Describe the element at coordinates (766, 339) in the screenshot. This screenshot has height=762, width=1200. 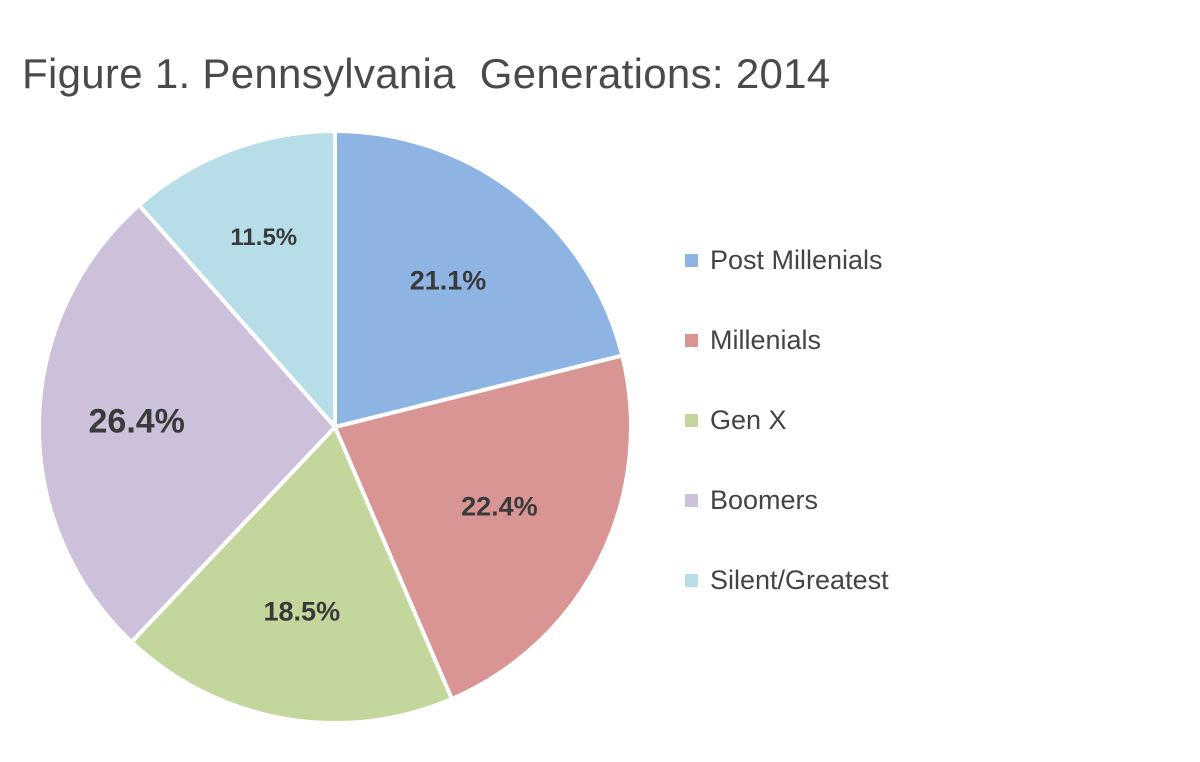
I see `legend-label: Millenials` at that location.